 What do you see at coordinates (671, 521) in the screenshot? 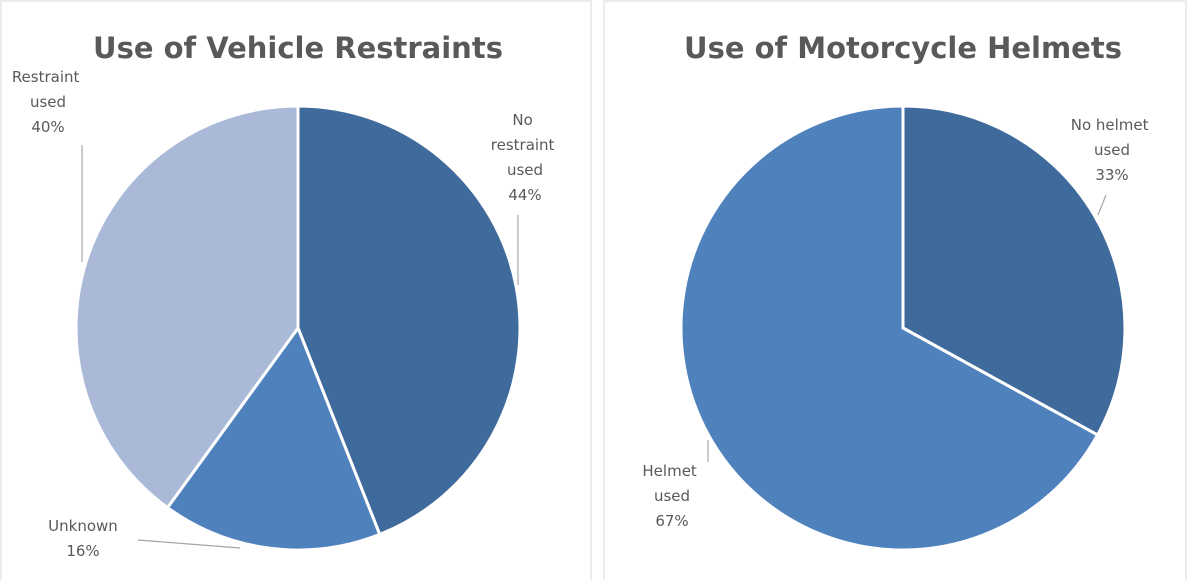
I see `data-label: 67%` at bounding box center [671, 521].